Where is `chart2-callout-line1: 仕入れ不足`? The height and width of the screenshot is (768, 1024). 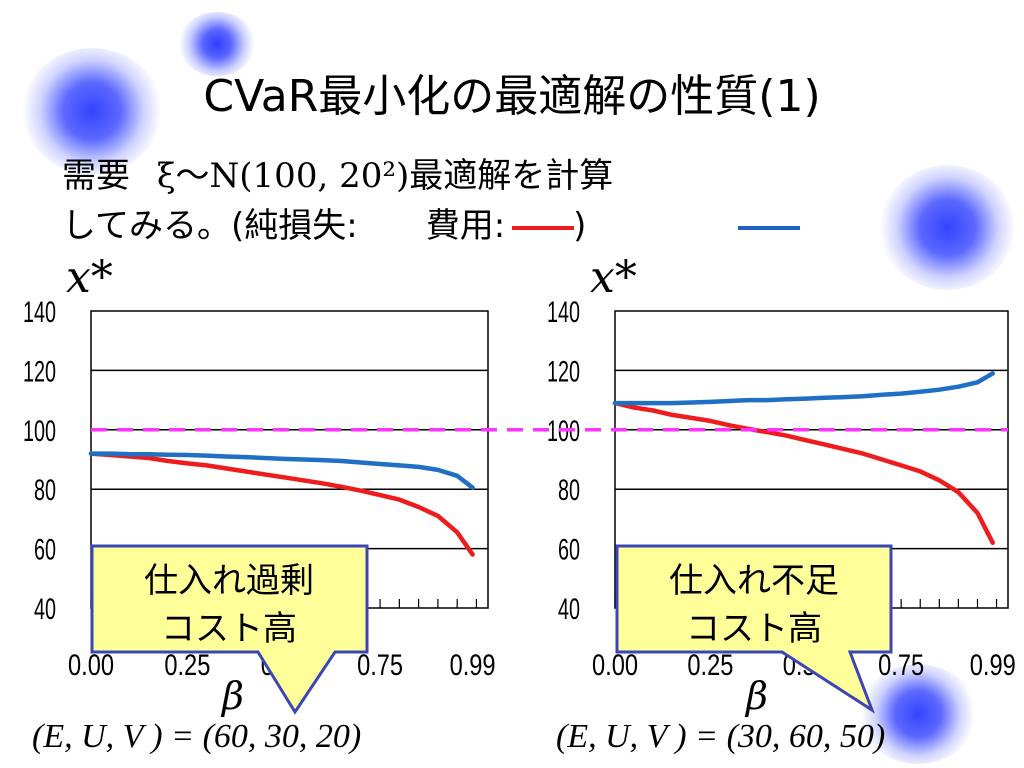
chart2-callout-line1: 仕入れ不足 is located at coordinates (754, 581).